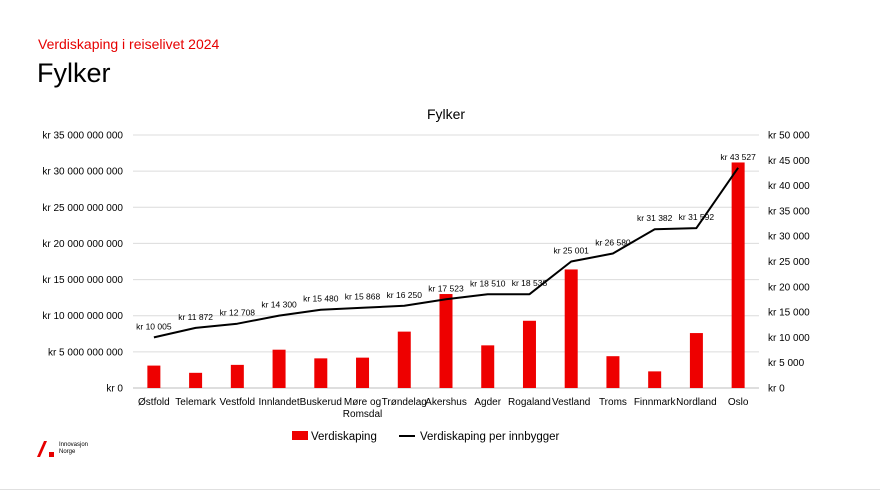 This screenshot has height=497, width=880. Describe the element at coordinates (344, 437) in the screenshot. I see `legend-label-bar: Verdiskaping` at that location.